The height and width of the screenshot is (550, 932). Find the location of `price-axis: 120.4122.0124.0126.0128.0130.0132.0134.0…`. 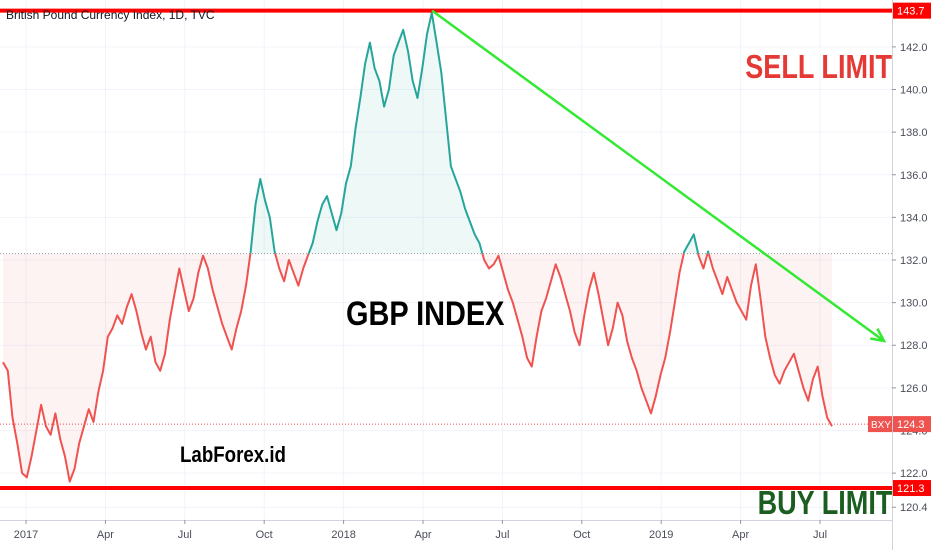

price-axis: 120.4122.0124.0126.0128.0130.0132.0134.0… is located at coordinates (912, 275).